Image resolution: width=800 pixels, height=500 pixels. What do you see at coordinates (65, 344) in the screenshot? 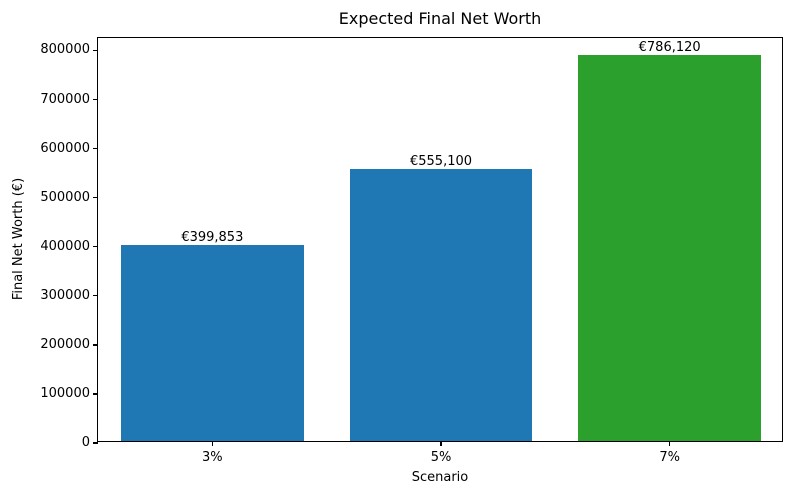
I see `y-tick-label: 200000` at bounding box center [65, 344].